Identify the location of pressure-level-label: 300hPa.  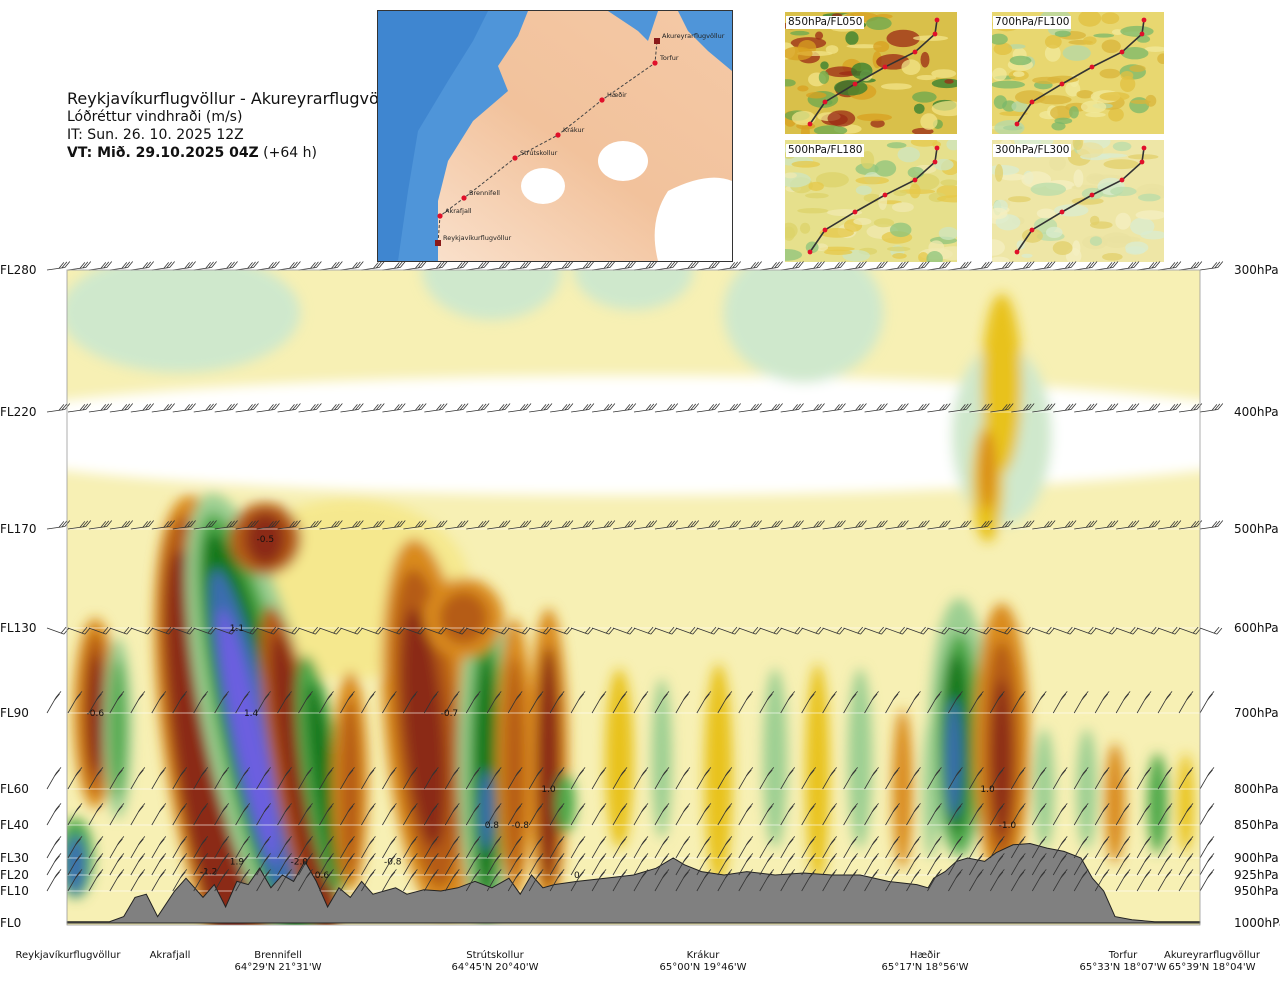
(1256, 270).